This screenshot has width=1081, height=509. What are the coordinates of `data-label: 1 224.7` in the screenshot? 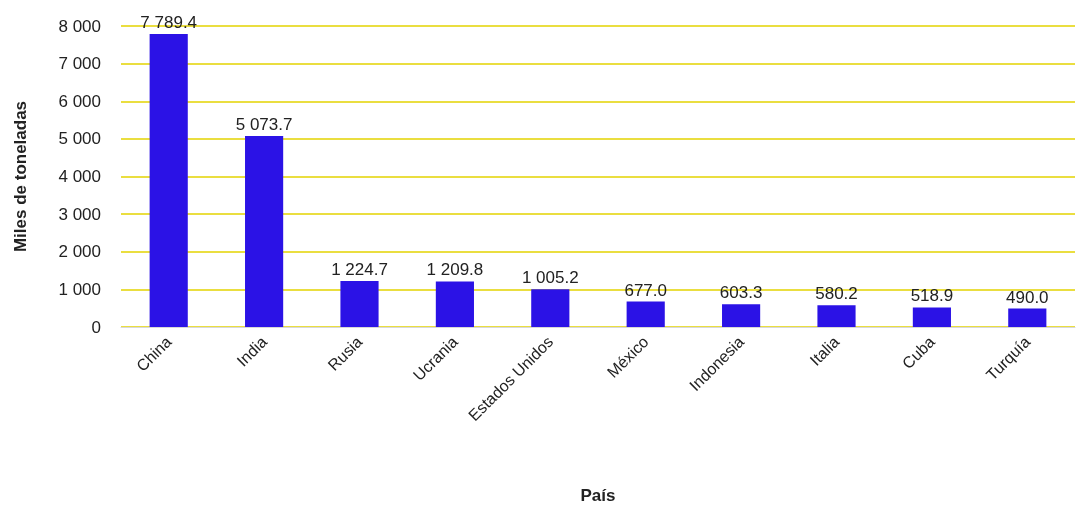 It's located at (359, 269).